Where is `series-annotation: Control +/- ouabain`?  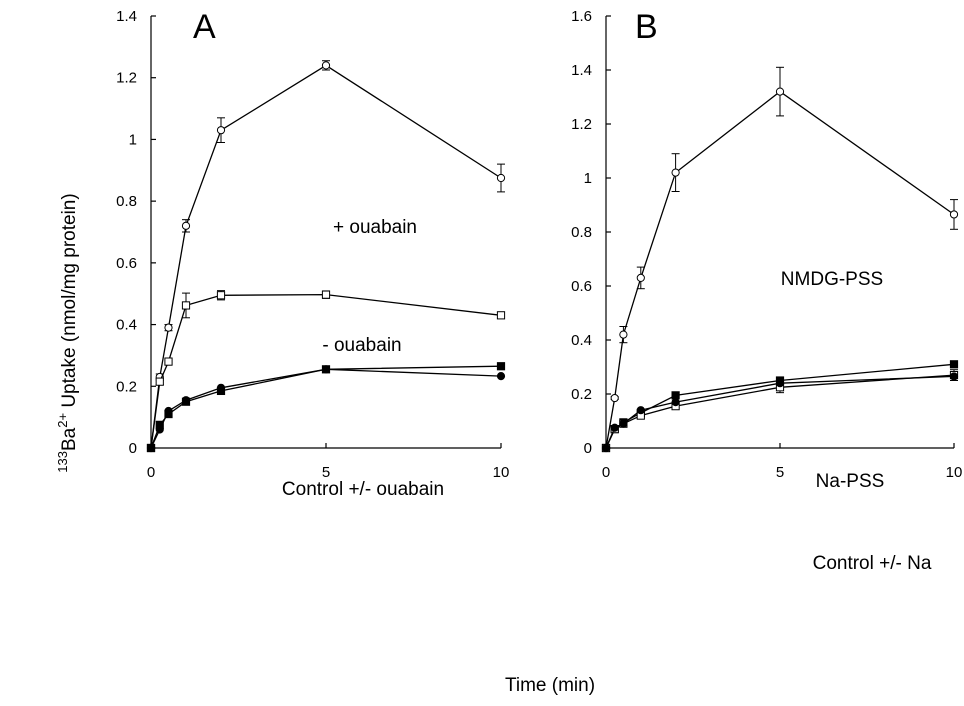
series-annotation: Control +/- ouabain is located at coordinates (363, 489).